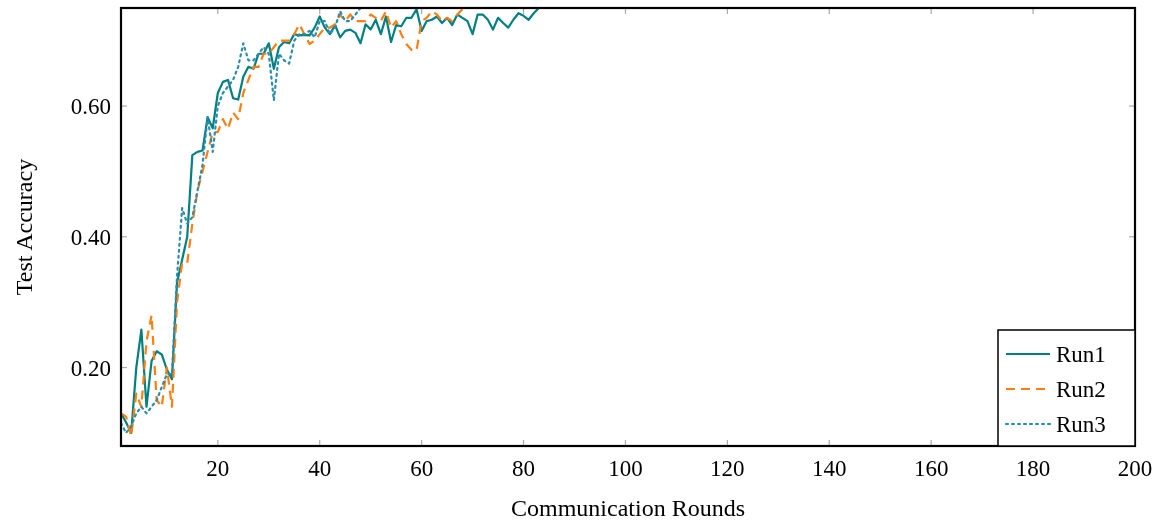 The height and width of the screenshot is (523, 1165). What do you see at coordinates (90, 107) in the screenshot?
I see `y-tick-label: 0.60` at bounding box center [90, 107].